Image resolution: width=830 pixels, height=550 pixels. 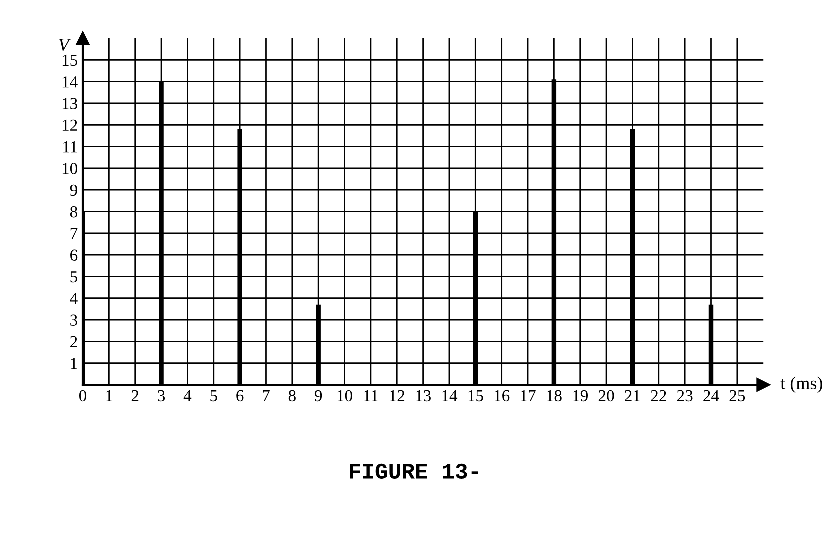 I want to click on x-tick-label: 14, so click(x=450, y=396).